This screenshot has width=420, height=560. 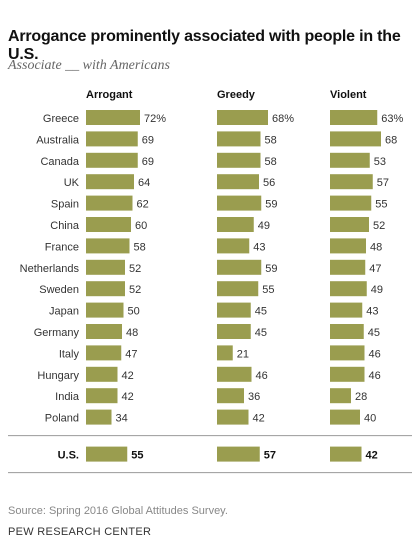 I want to click on value-label: 63%, so click(x=392, y=119).